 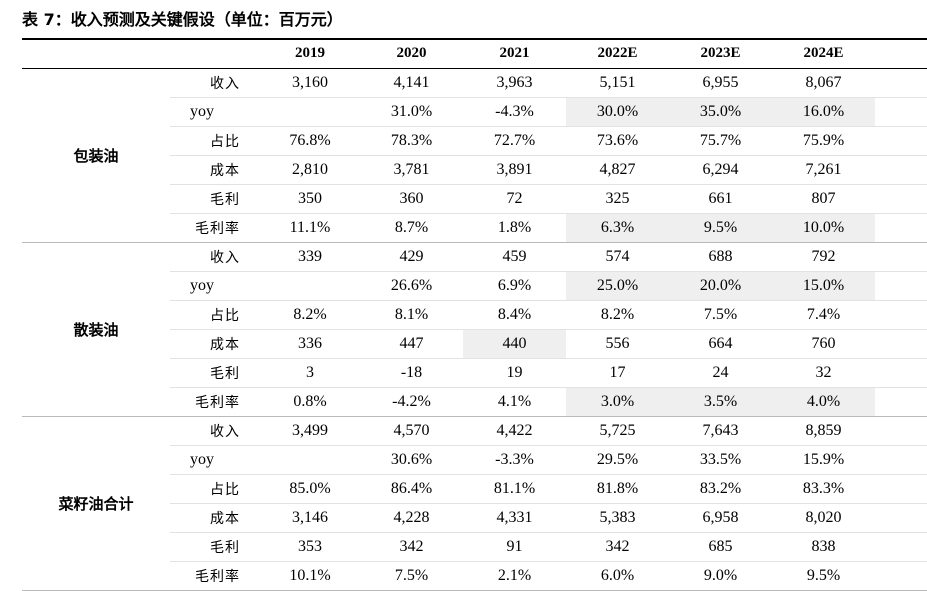 What do you see at coordinates (182, 19) in the screenshot?
I see `table-title: 表 7：收入预测及关键假设（单位：百万元）` at bounding box center [182, 19].